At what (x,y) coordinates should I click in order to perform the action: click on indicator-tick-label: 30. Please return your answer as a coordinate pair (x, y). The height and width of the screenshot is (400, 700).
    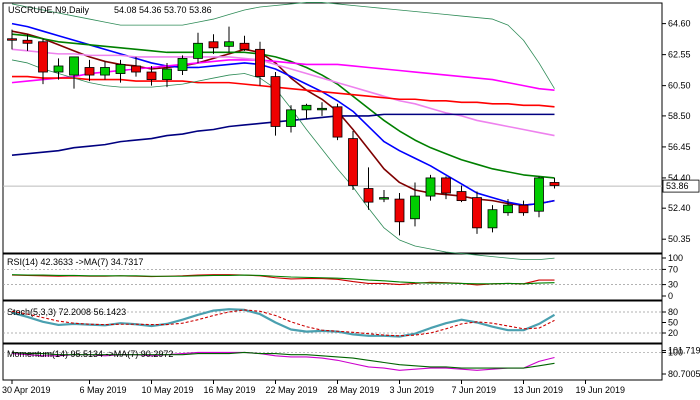
    Looking at the image, I should click on (673, 285).